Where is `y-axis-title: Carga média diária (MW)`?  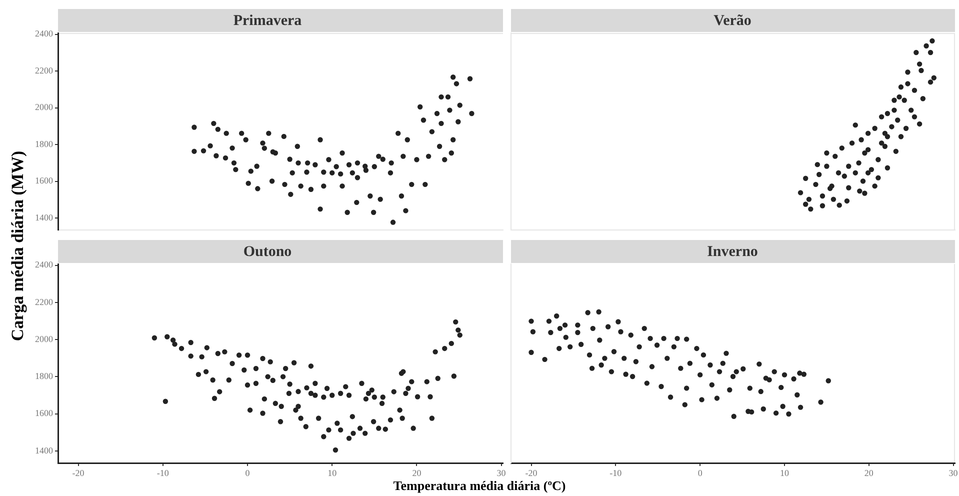
y-axis-title: Carga média diária (MW) is located at coordinates (18, 247).